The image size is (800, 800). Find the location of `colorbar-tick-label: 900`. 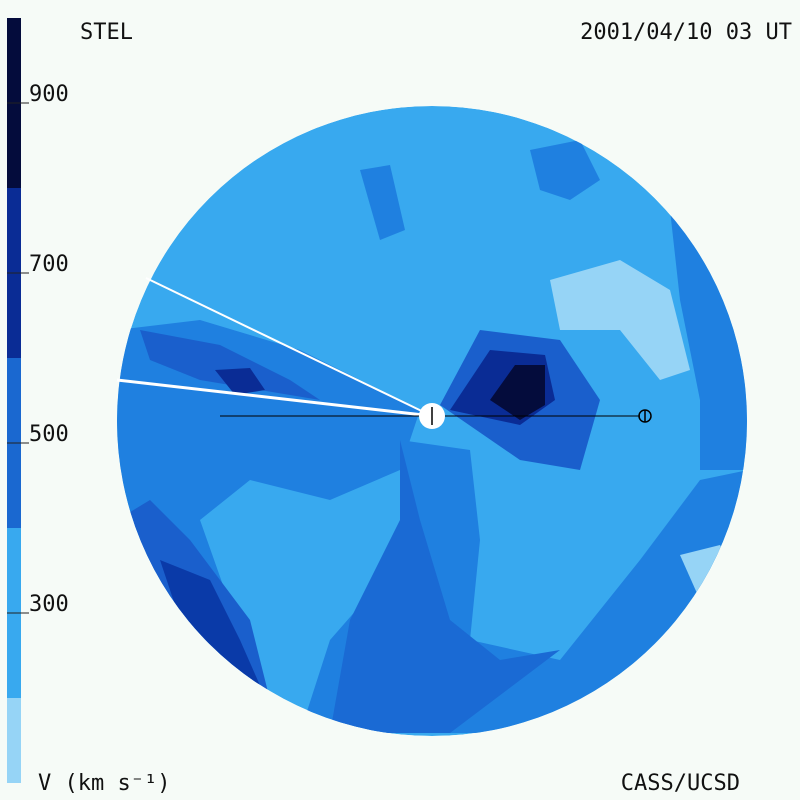

colorbar-tick-label: 900 is located at coordinates (49, 94).